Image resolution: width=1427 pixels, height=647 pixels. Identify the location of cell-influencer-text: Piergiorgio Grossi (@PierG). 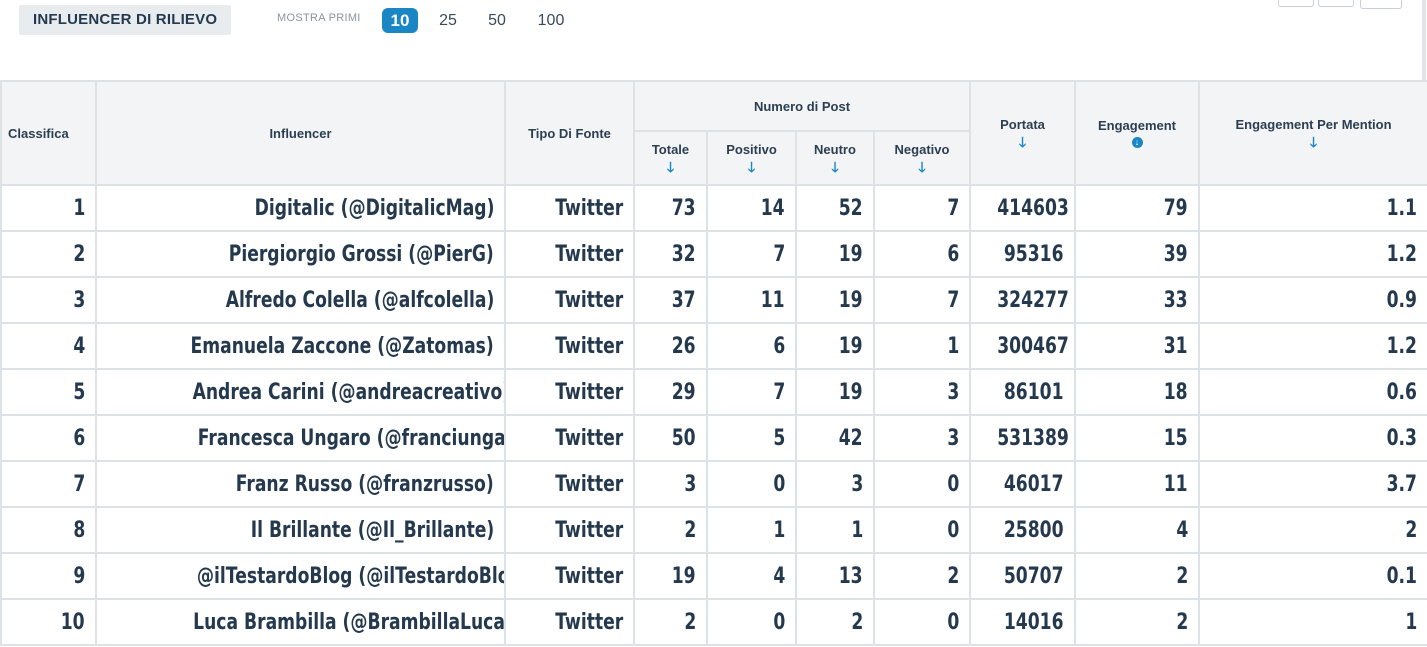
(361, 254).